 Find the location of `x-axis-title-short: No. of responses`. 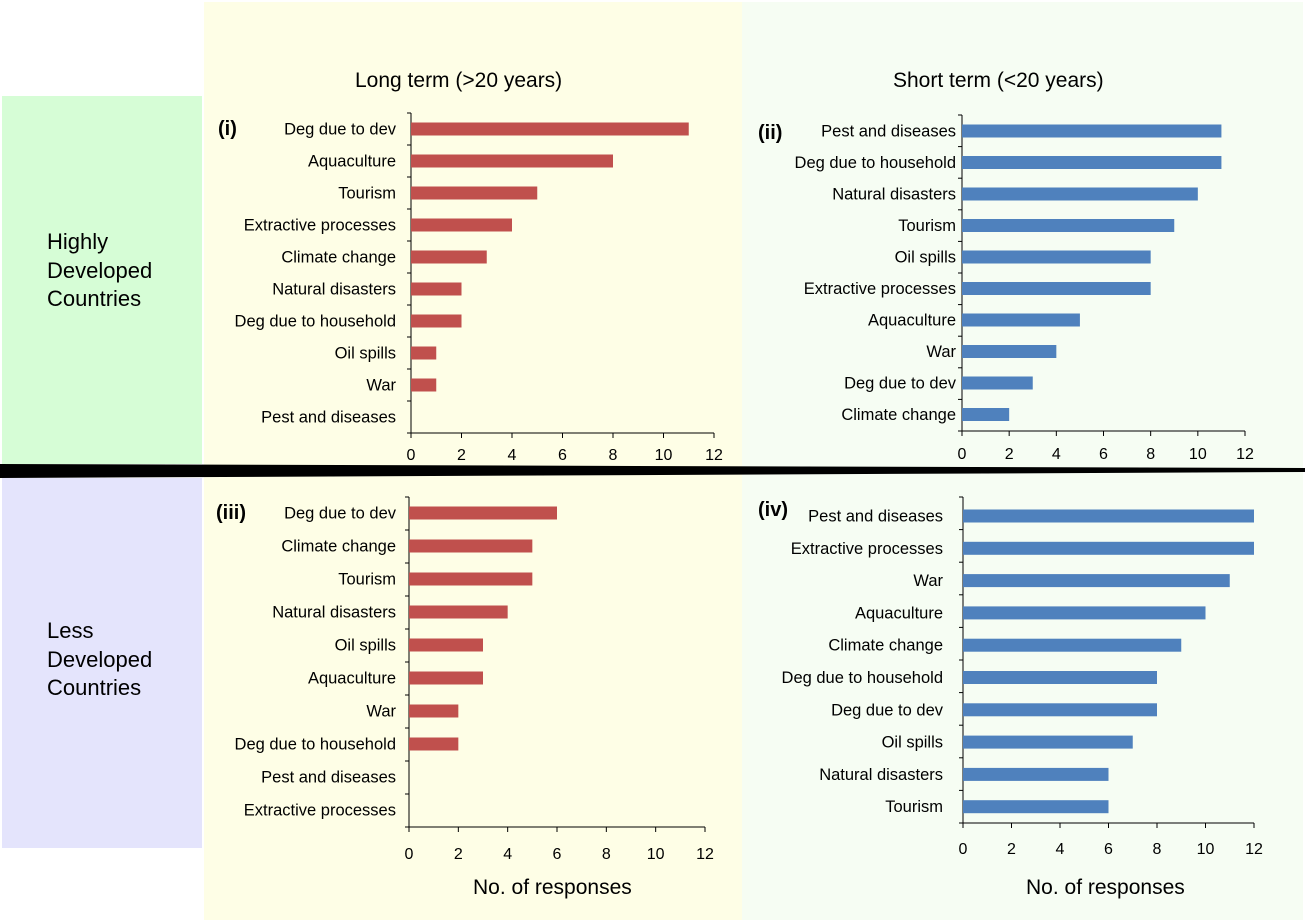

x-axis-title-short: No. of responses is located at coordinates (1105, 887).